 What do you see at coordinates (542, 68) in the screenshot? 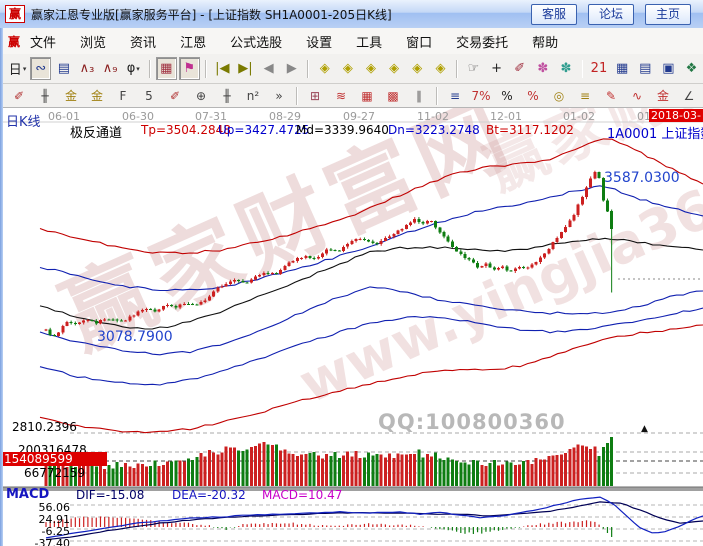
I see `flower-pink-icon: ✽` at bounding box center [542, 68].